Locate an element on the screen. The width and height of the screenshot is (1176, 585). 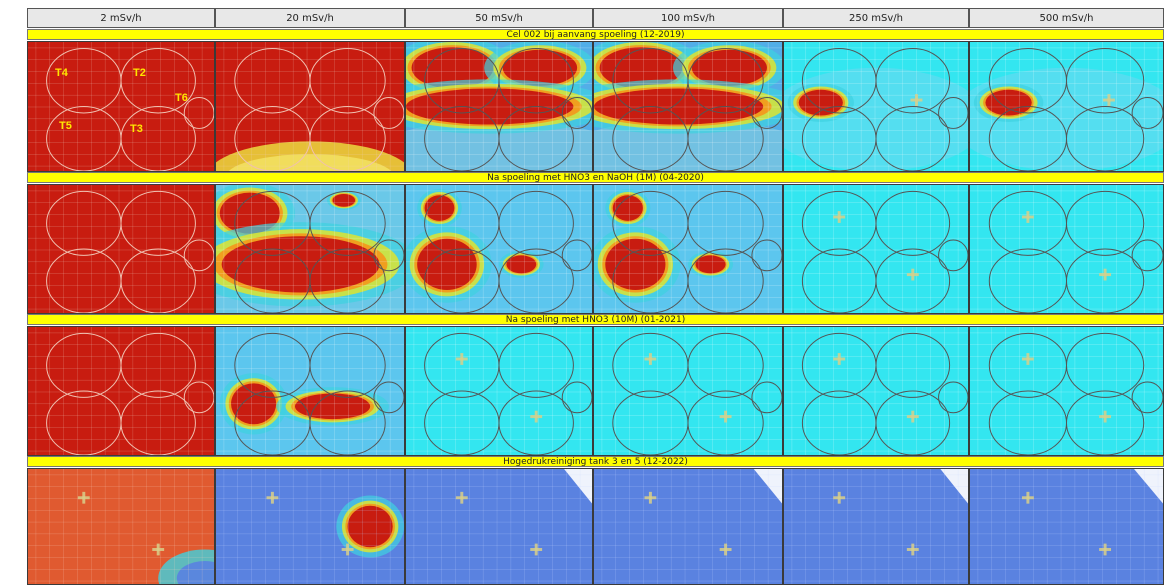
row-title-band: Hogedrukreiniging tank 3 en 5 (12-2022) is located at coordinates (595, 461).